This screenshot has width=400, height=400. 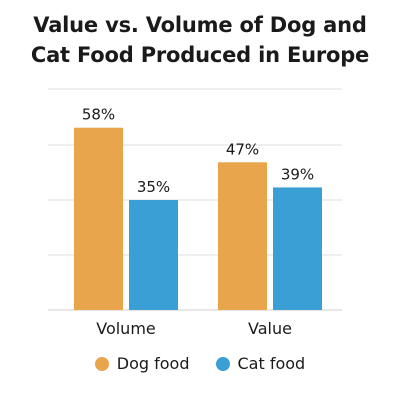 What do you see at coordinates (153, 363) in the screenshot?
I see `legend-label-dog-food: Dog food` at bounding box center [153, 363].